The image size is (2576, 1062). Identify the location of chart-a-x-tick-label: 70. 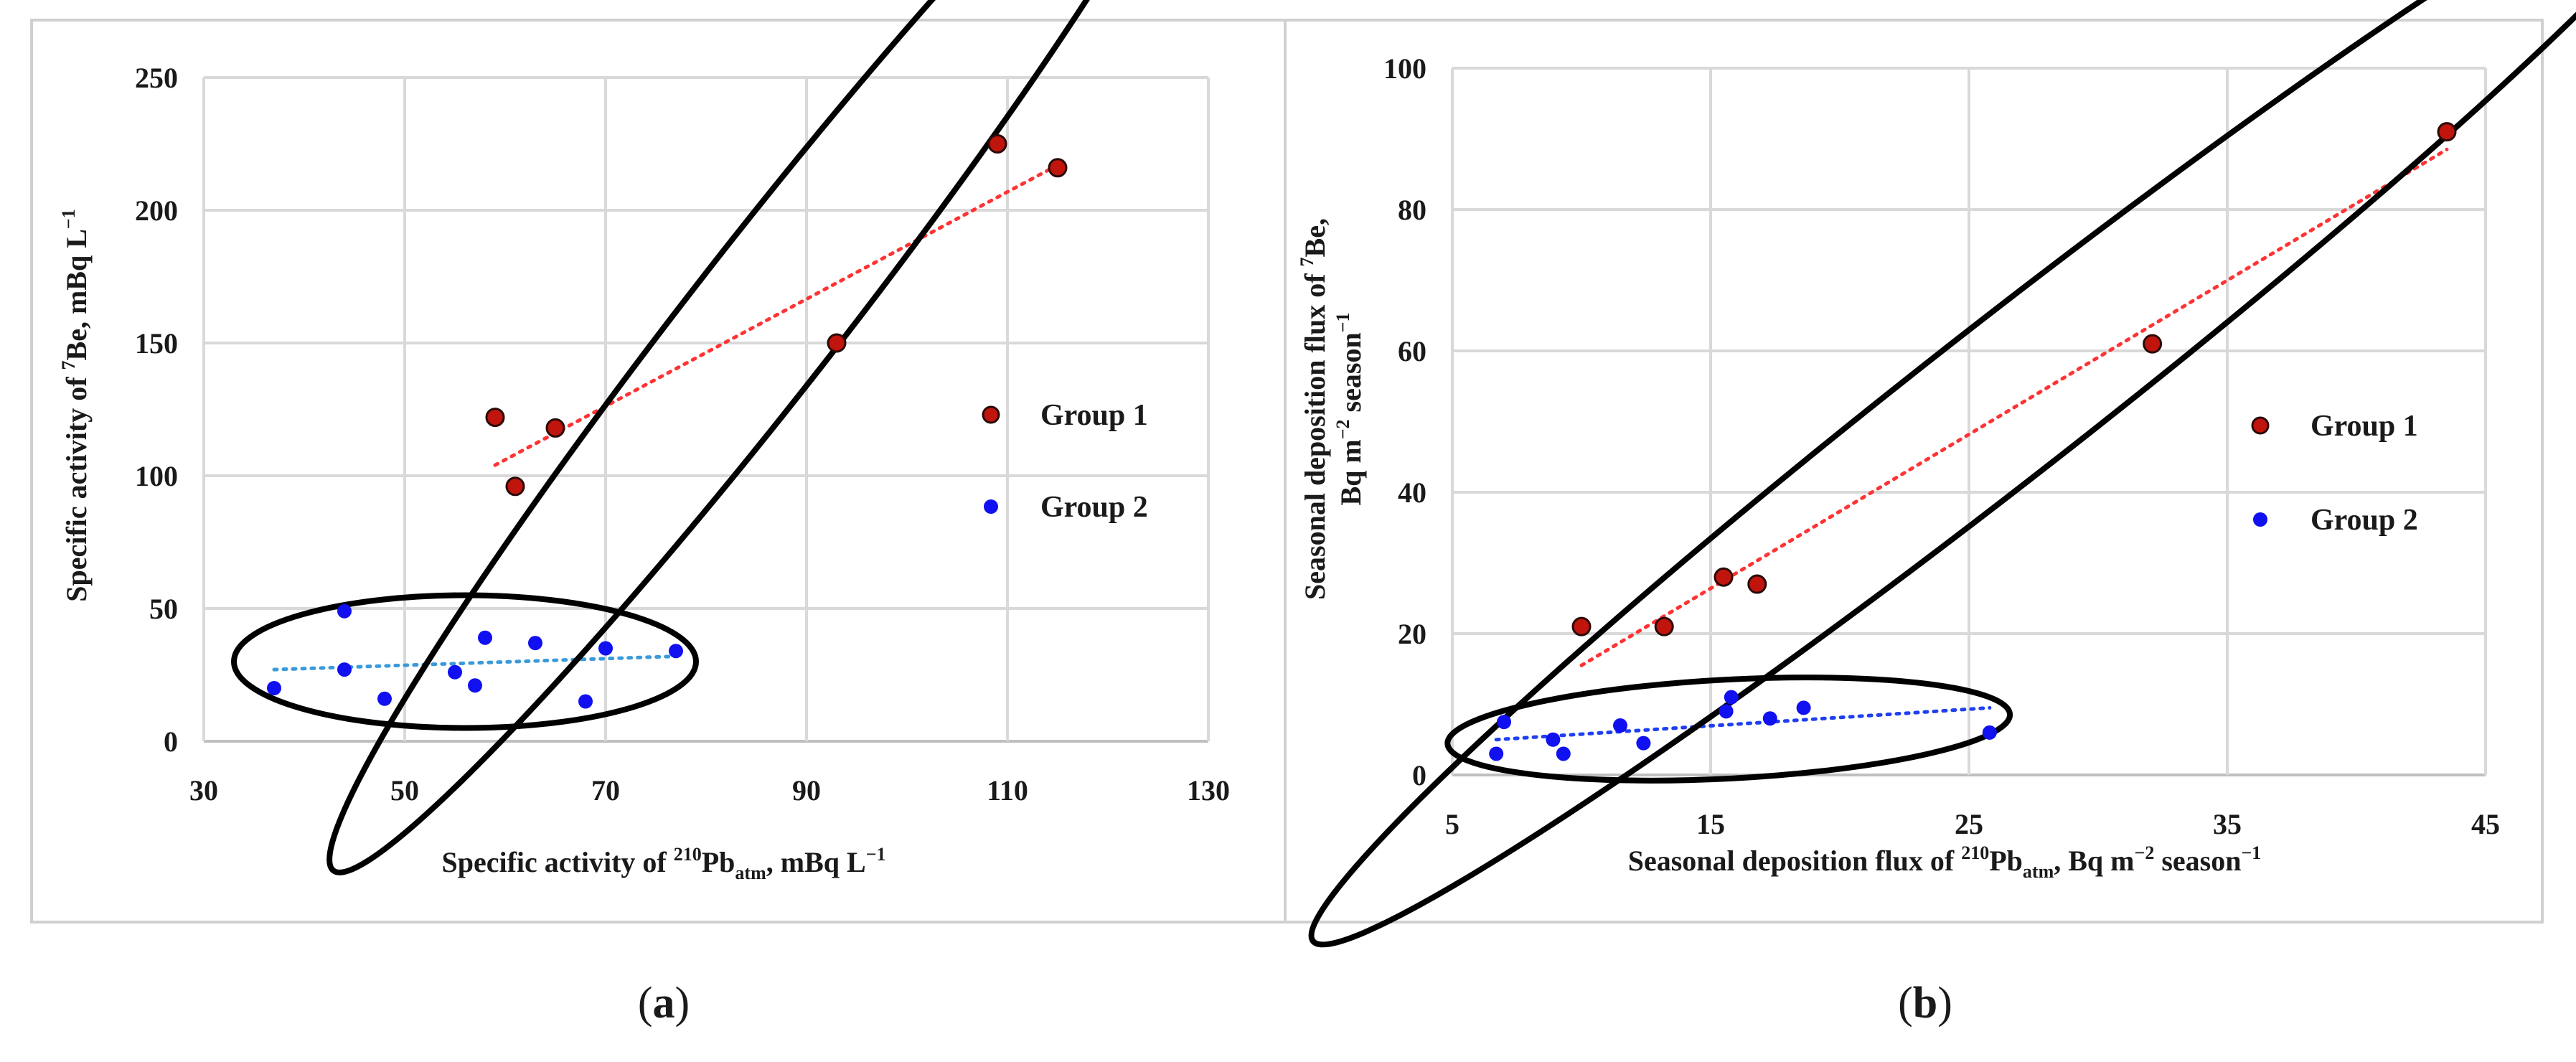
(605, 790).